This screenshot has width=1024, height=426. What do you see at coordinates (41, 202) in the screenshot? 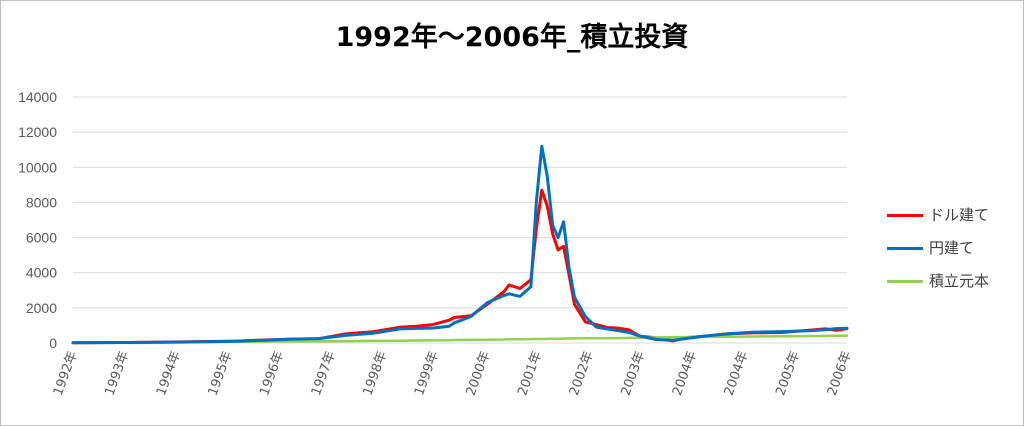
I see `y-tick-label: 8000` at bounding box center [41, 202].